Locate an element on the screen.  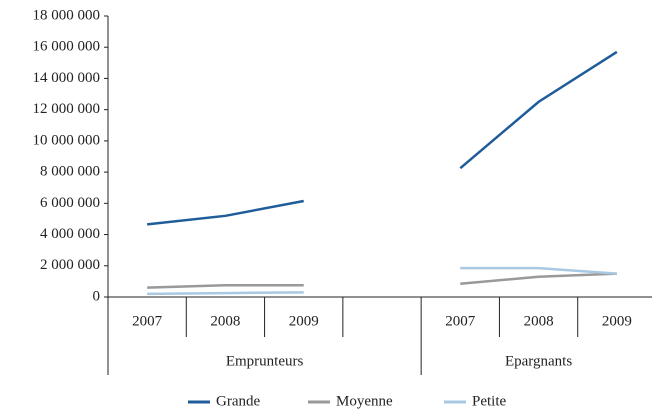
y-tick-label: 18 000 000 is located at coordinates (67, 15).